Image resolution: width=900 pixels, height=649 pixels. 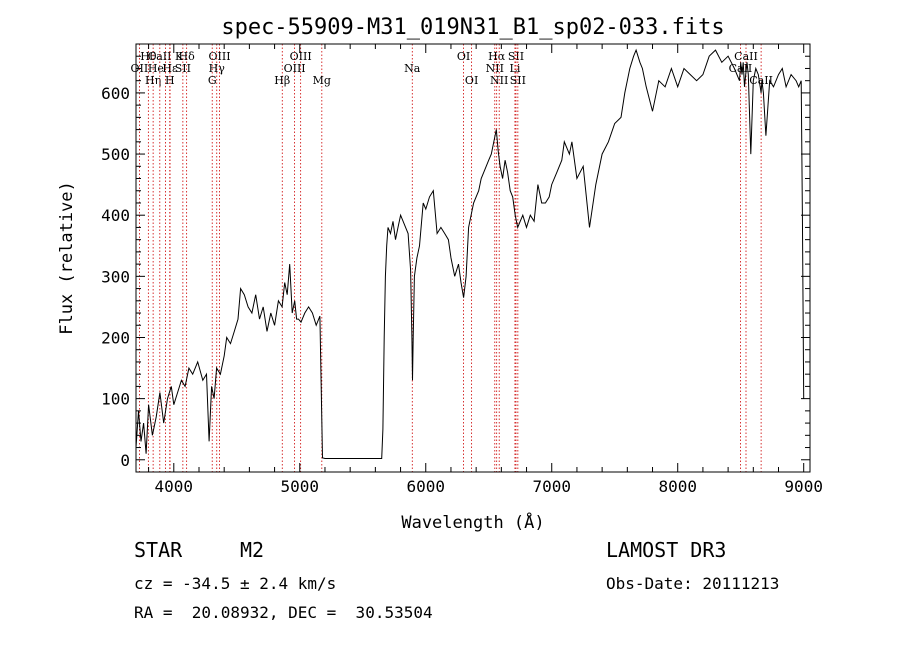 I want to click on x-tick-label-0: 4000, so click(x=174, y=486).